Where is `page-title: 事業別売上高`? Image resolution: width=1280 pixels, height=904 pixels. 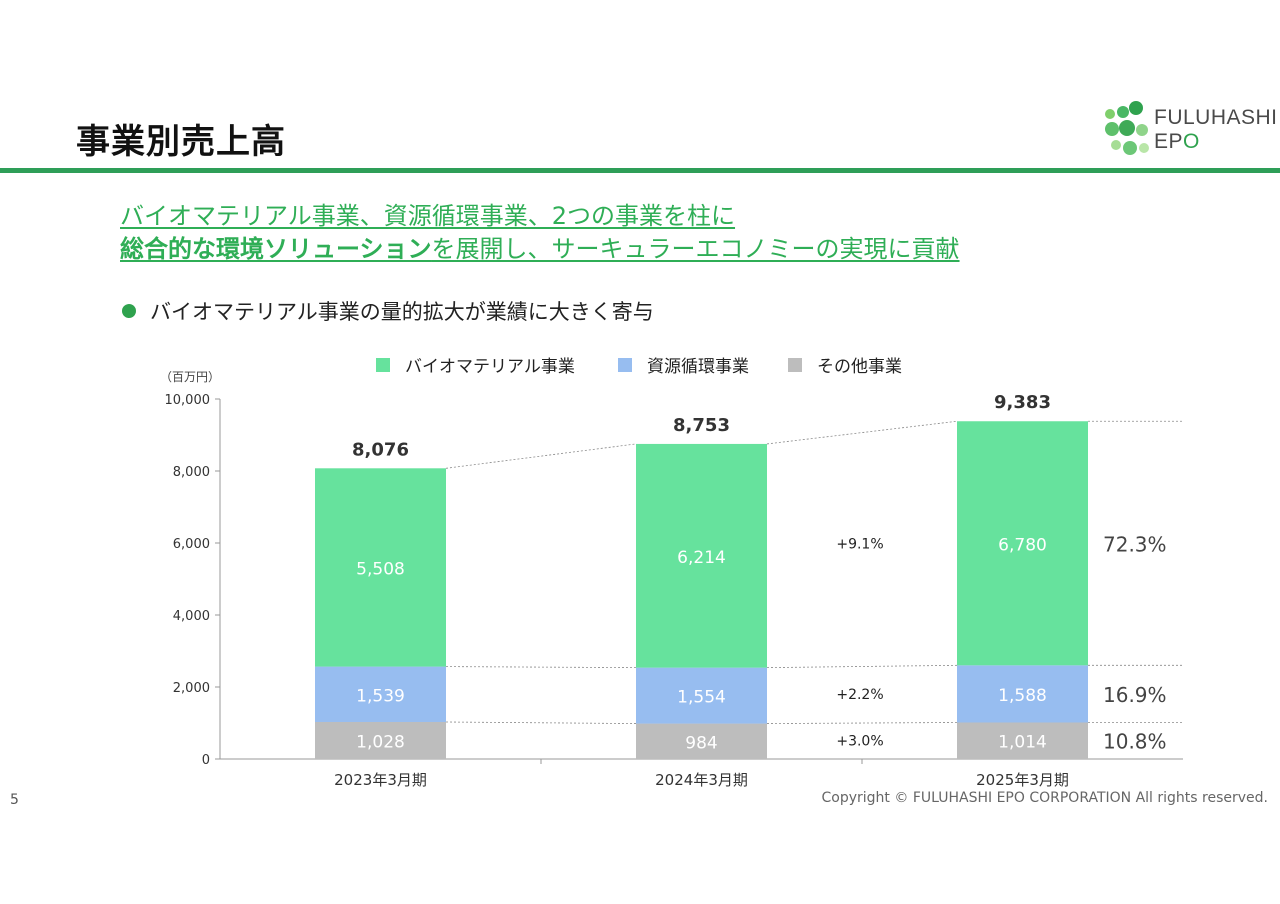
page-title: 事業別売上高 is located at coordinates (181, 142).